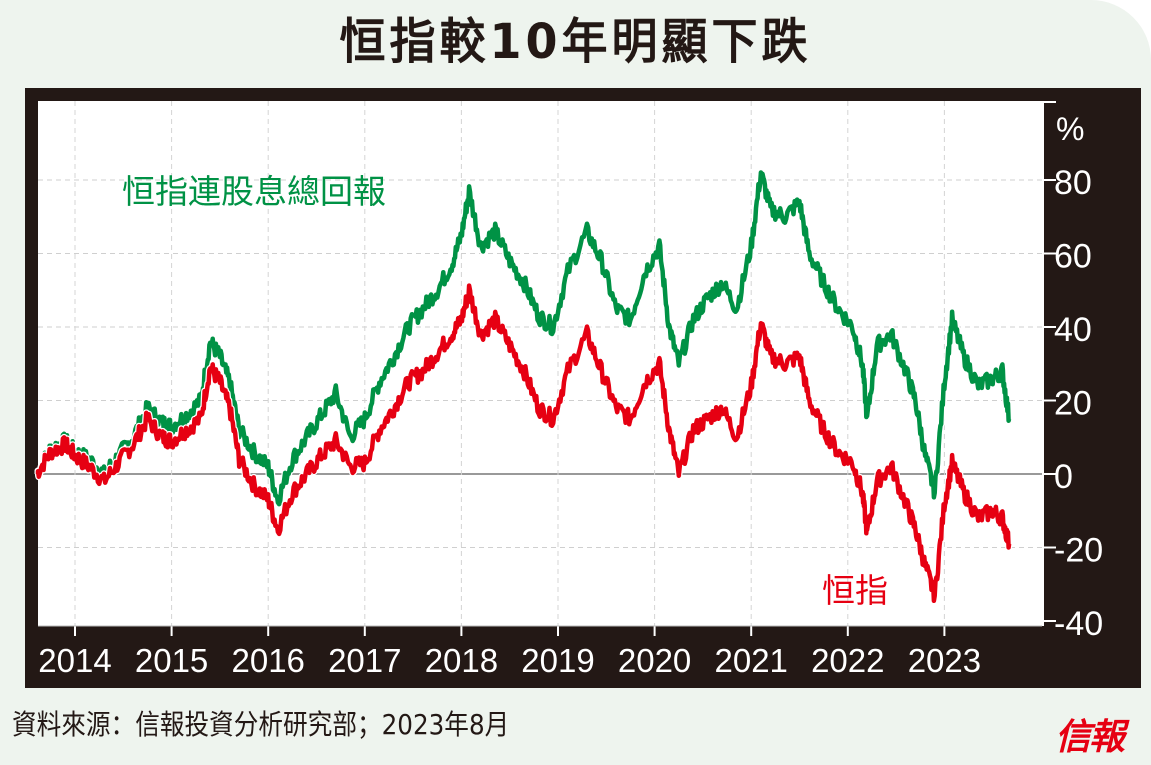  What do you see at coordinates (557, 660) in the screenshot?
I see `x-tick-label: 2019` at bounding box center [557, 660].